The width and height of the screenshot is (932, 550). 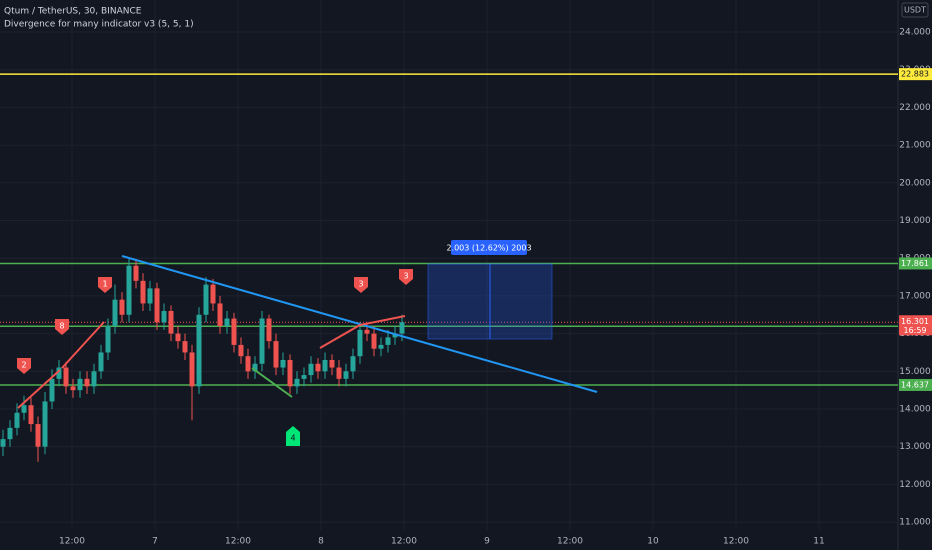 I want to click on y-tick-label: 19.000, so click(x=915, y=221).